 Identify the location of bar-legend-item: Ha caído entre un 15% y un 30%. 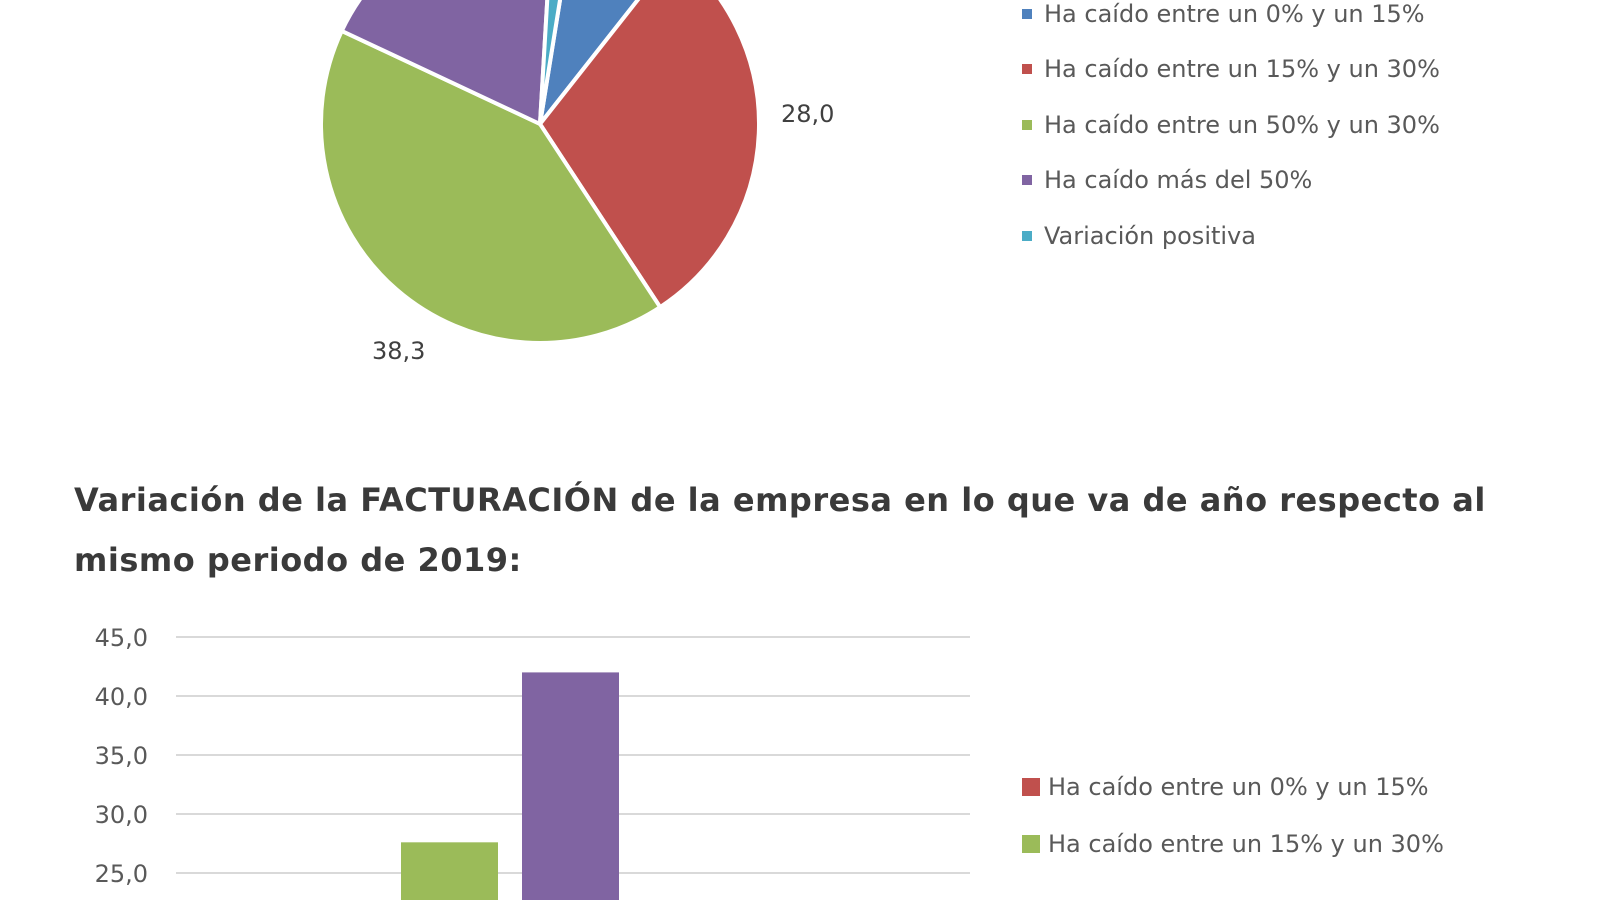
(1233, 844).